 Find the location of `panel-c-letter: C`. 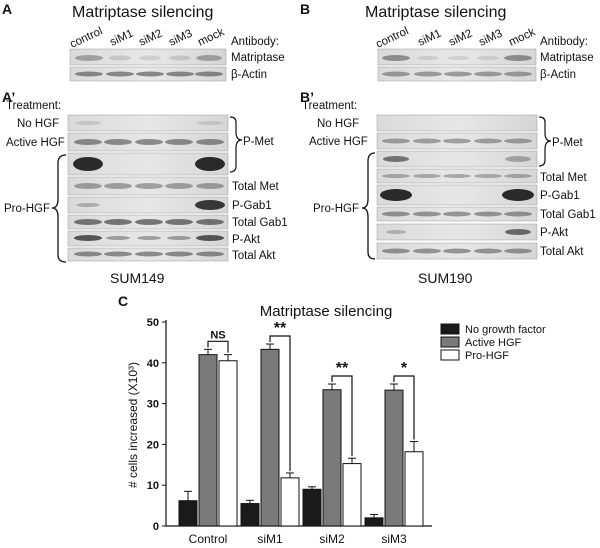

panel-c-letter: C is located at coordinates (123, 301).